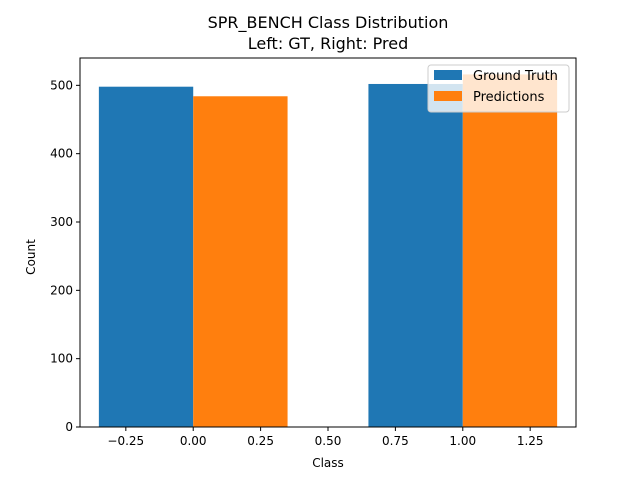 This screenshot has height=480, width=640. Describe the element at coordinates (515, 76) in the screenshot. I see `legend-label-ground-truth: Ground Truth` at that location.